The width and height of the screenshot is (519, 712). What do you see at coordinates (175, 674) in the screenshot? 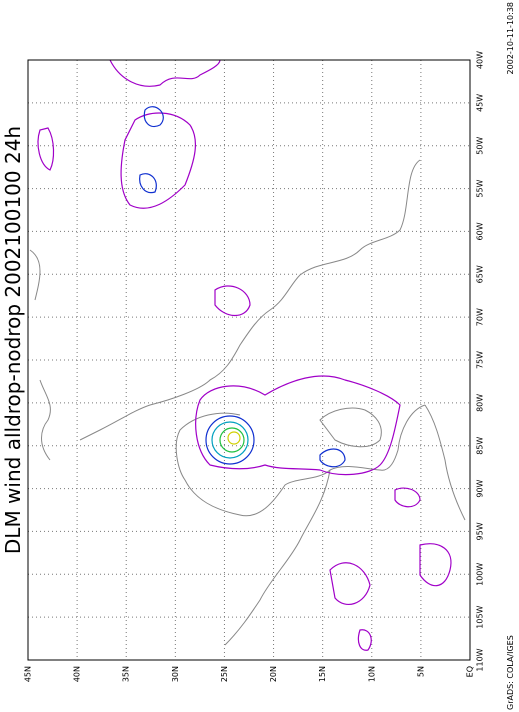
I see `lat-label: 30N` at bounding box center [175, 674].